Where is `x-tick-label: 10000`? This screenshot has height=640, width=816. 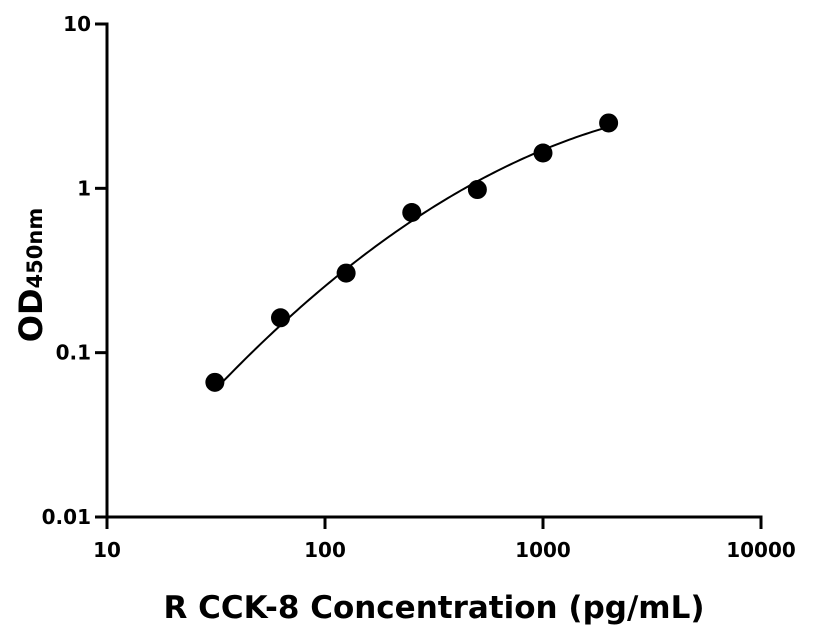
x-tick-label: 10000 is located at coordinates (761, 550).